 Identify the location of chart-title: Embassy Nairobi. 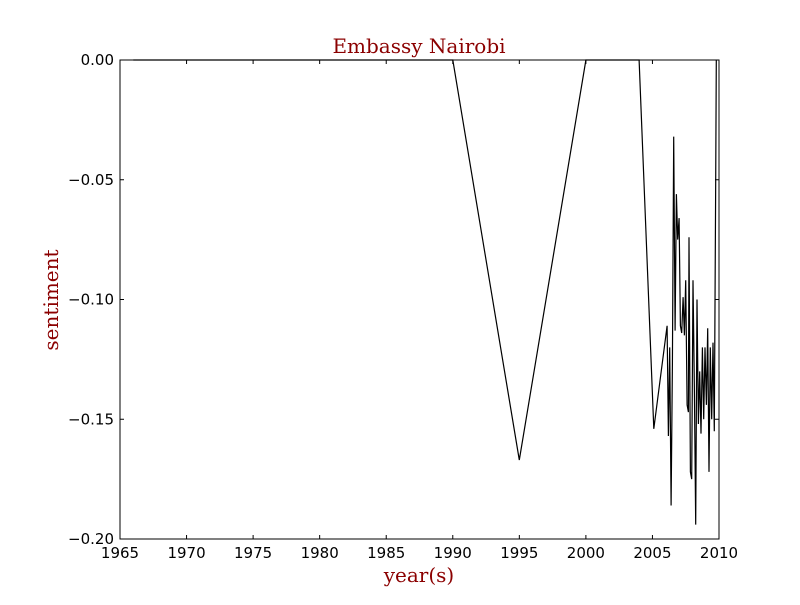
(418, 46).